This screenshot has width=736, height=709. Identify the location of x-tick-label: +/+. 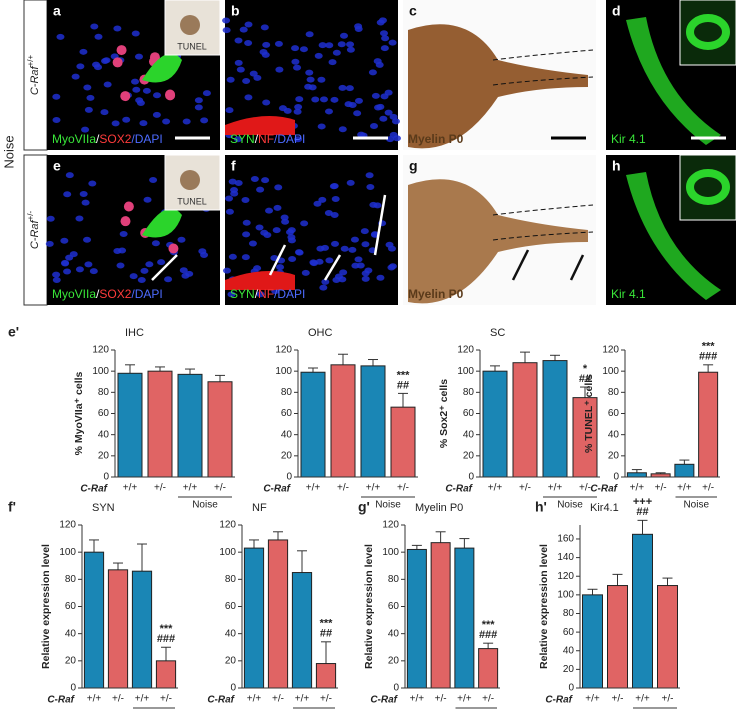
(94, 699).